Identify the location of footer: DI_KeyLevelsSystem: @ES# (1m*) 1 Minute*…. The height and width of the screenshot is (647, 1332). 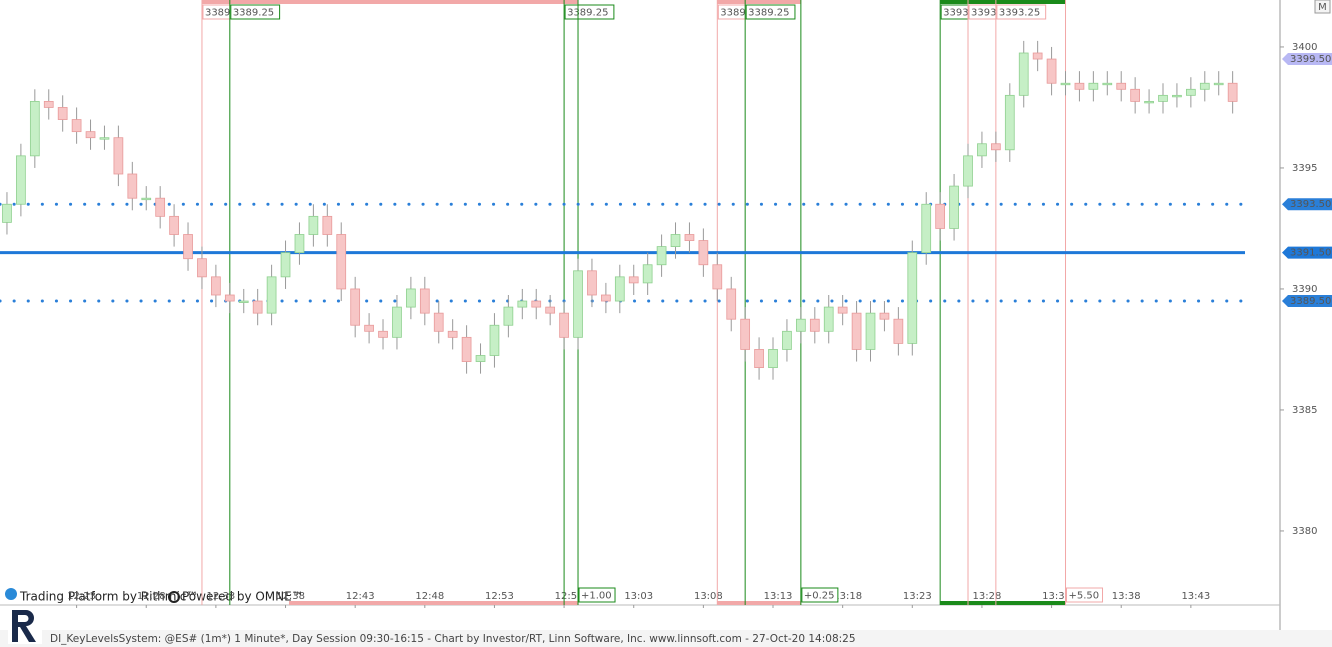
(453, 639).